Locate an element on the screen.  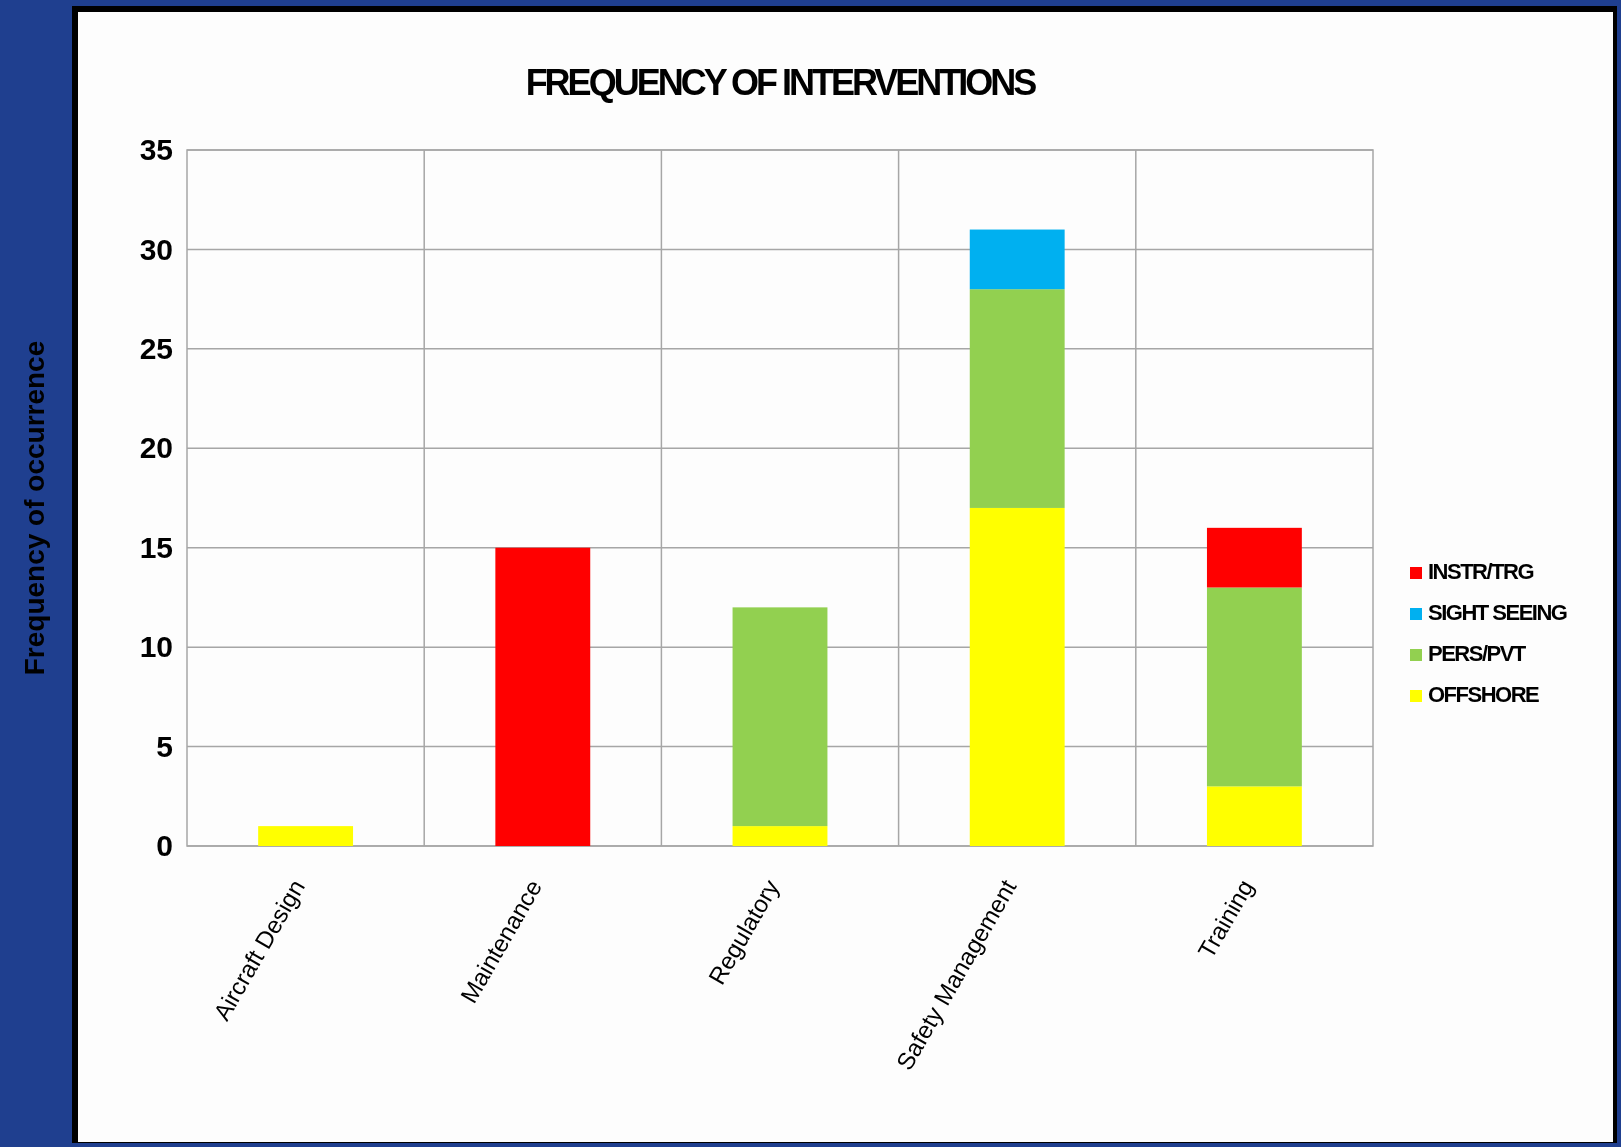
y-tick-label: 0 is located at coordinates (164, 846).